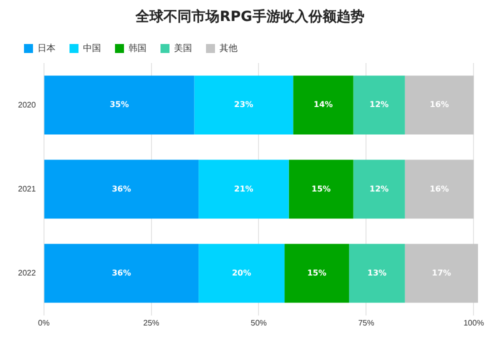  I want to click on legend-label: 其他, so click(229, 47).